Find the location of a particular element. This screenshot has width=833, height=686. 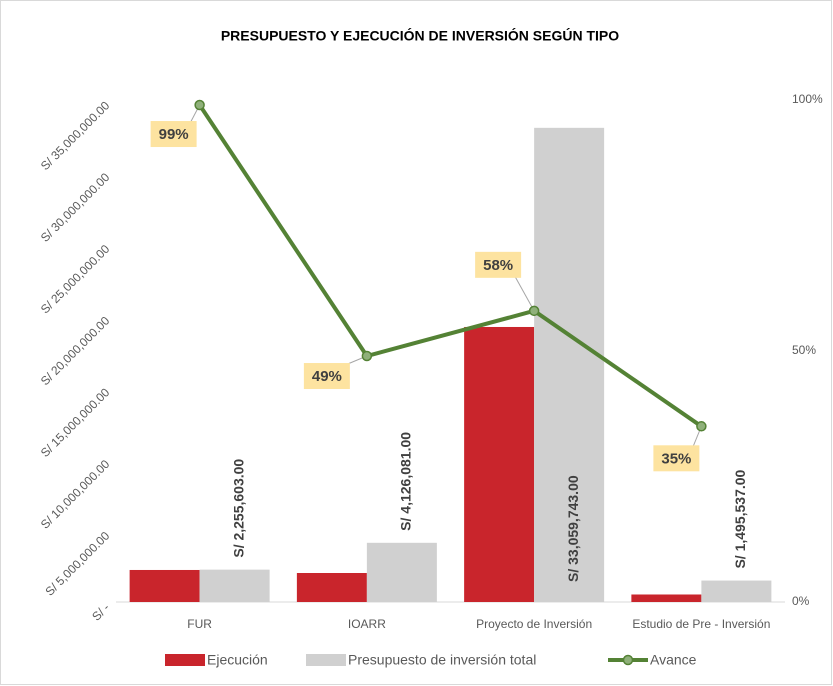

line-data-label: 49% is located at coordinates (327, 376).